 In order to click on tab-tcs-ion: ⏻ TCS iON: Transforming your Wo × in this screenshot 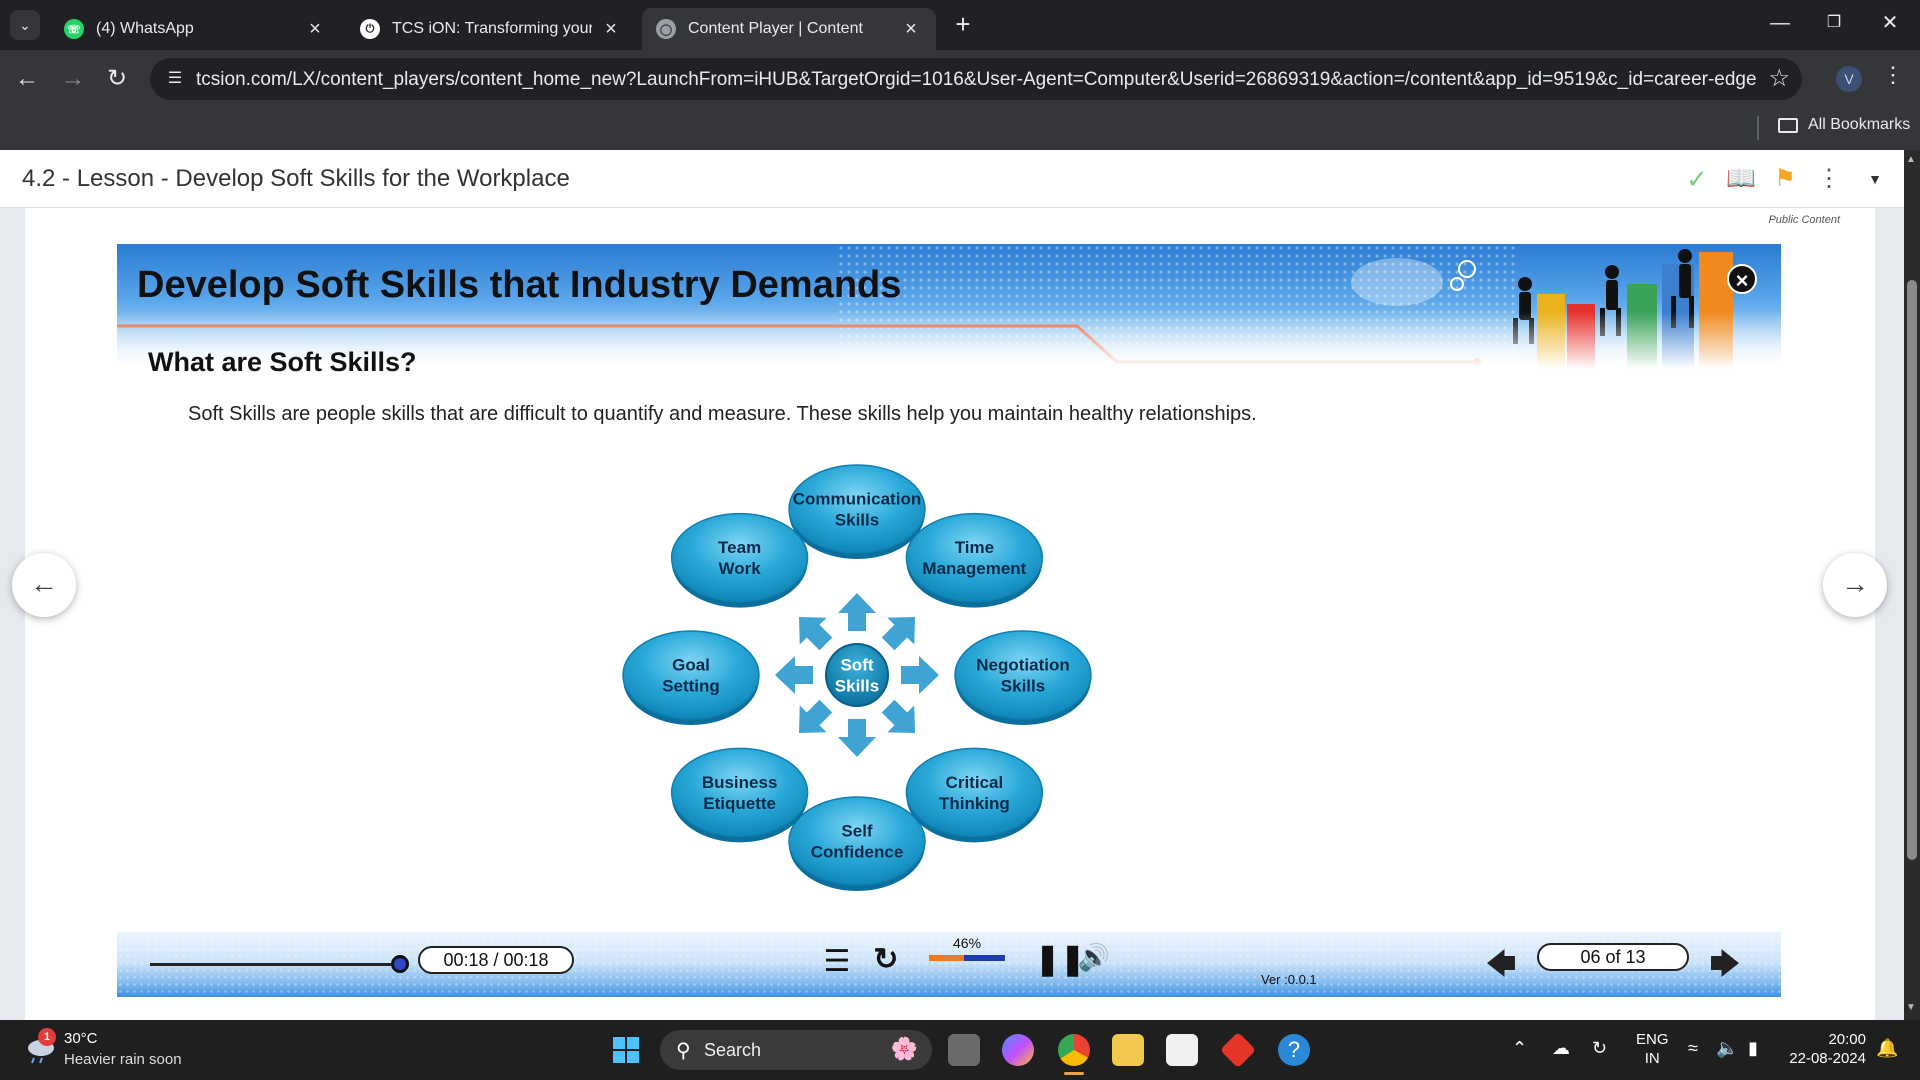, I will do `click(491, 29)`.